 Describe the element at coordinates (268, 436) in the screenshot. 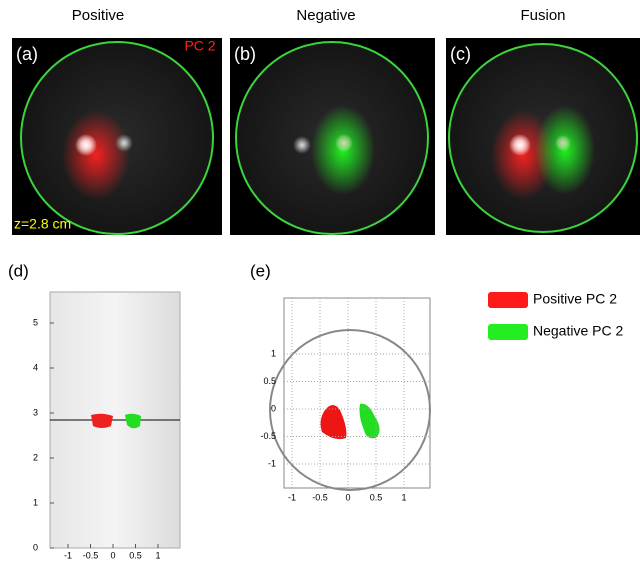

I see `y-tick-label: -0.5` at that location.